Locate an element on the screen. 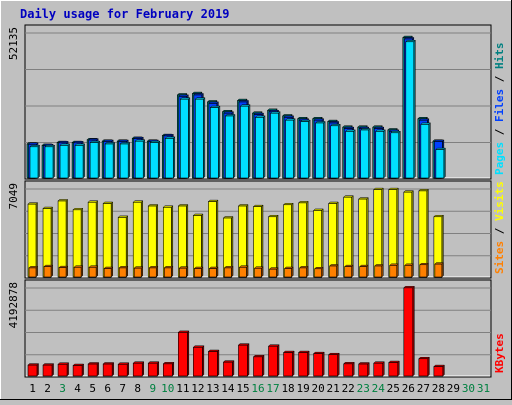  bar-pages-day-16-front is located at coordinates (259, 148).